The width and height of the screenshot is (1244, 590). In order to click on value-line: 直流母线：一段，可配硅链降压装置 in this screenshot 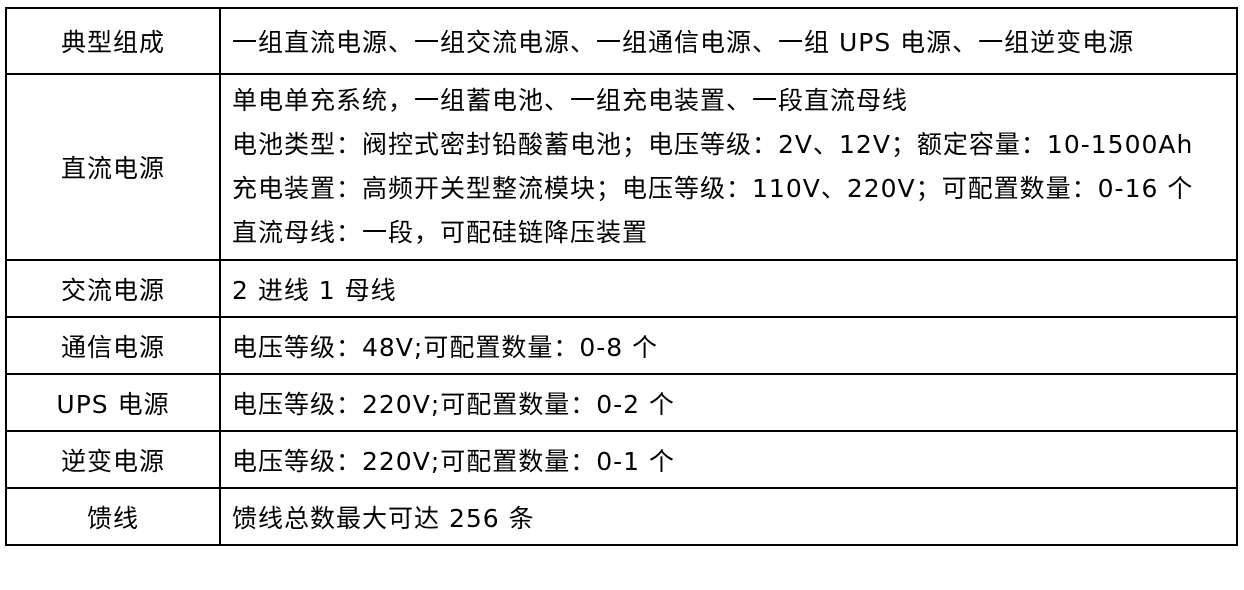, I will do `click(440, 232)`.